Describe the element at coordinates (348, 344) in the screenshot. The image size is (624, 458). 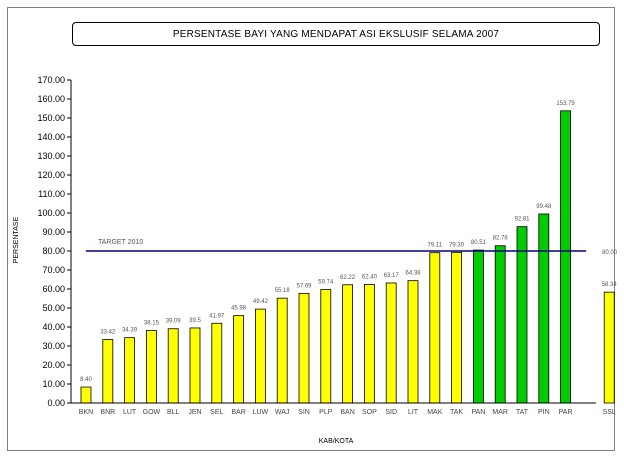
I see `bar-ban` at that location.